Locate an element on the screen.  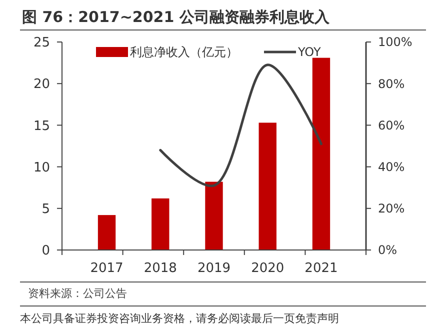
x-tick-label: 2018 is located at coordinates (160, 268).